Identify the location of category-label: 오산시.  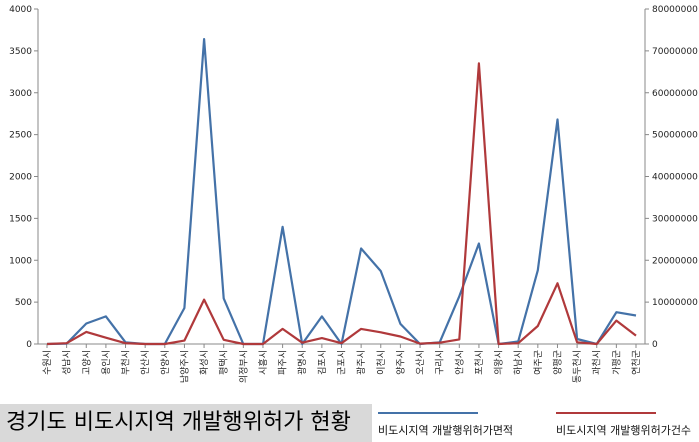
(420, 362).